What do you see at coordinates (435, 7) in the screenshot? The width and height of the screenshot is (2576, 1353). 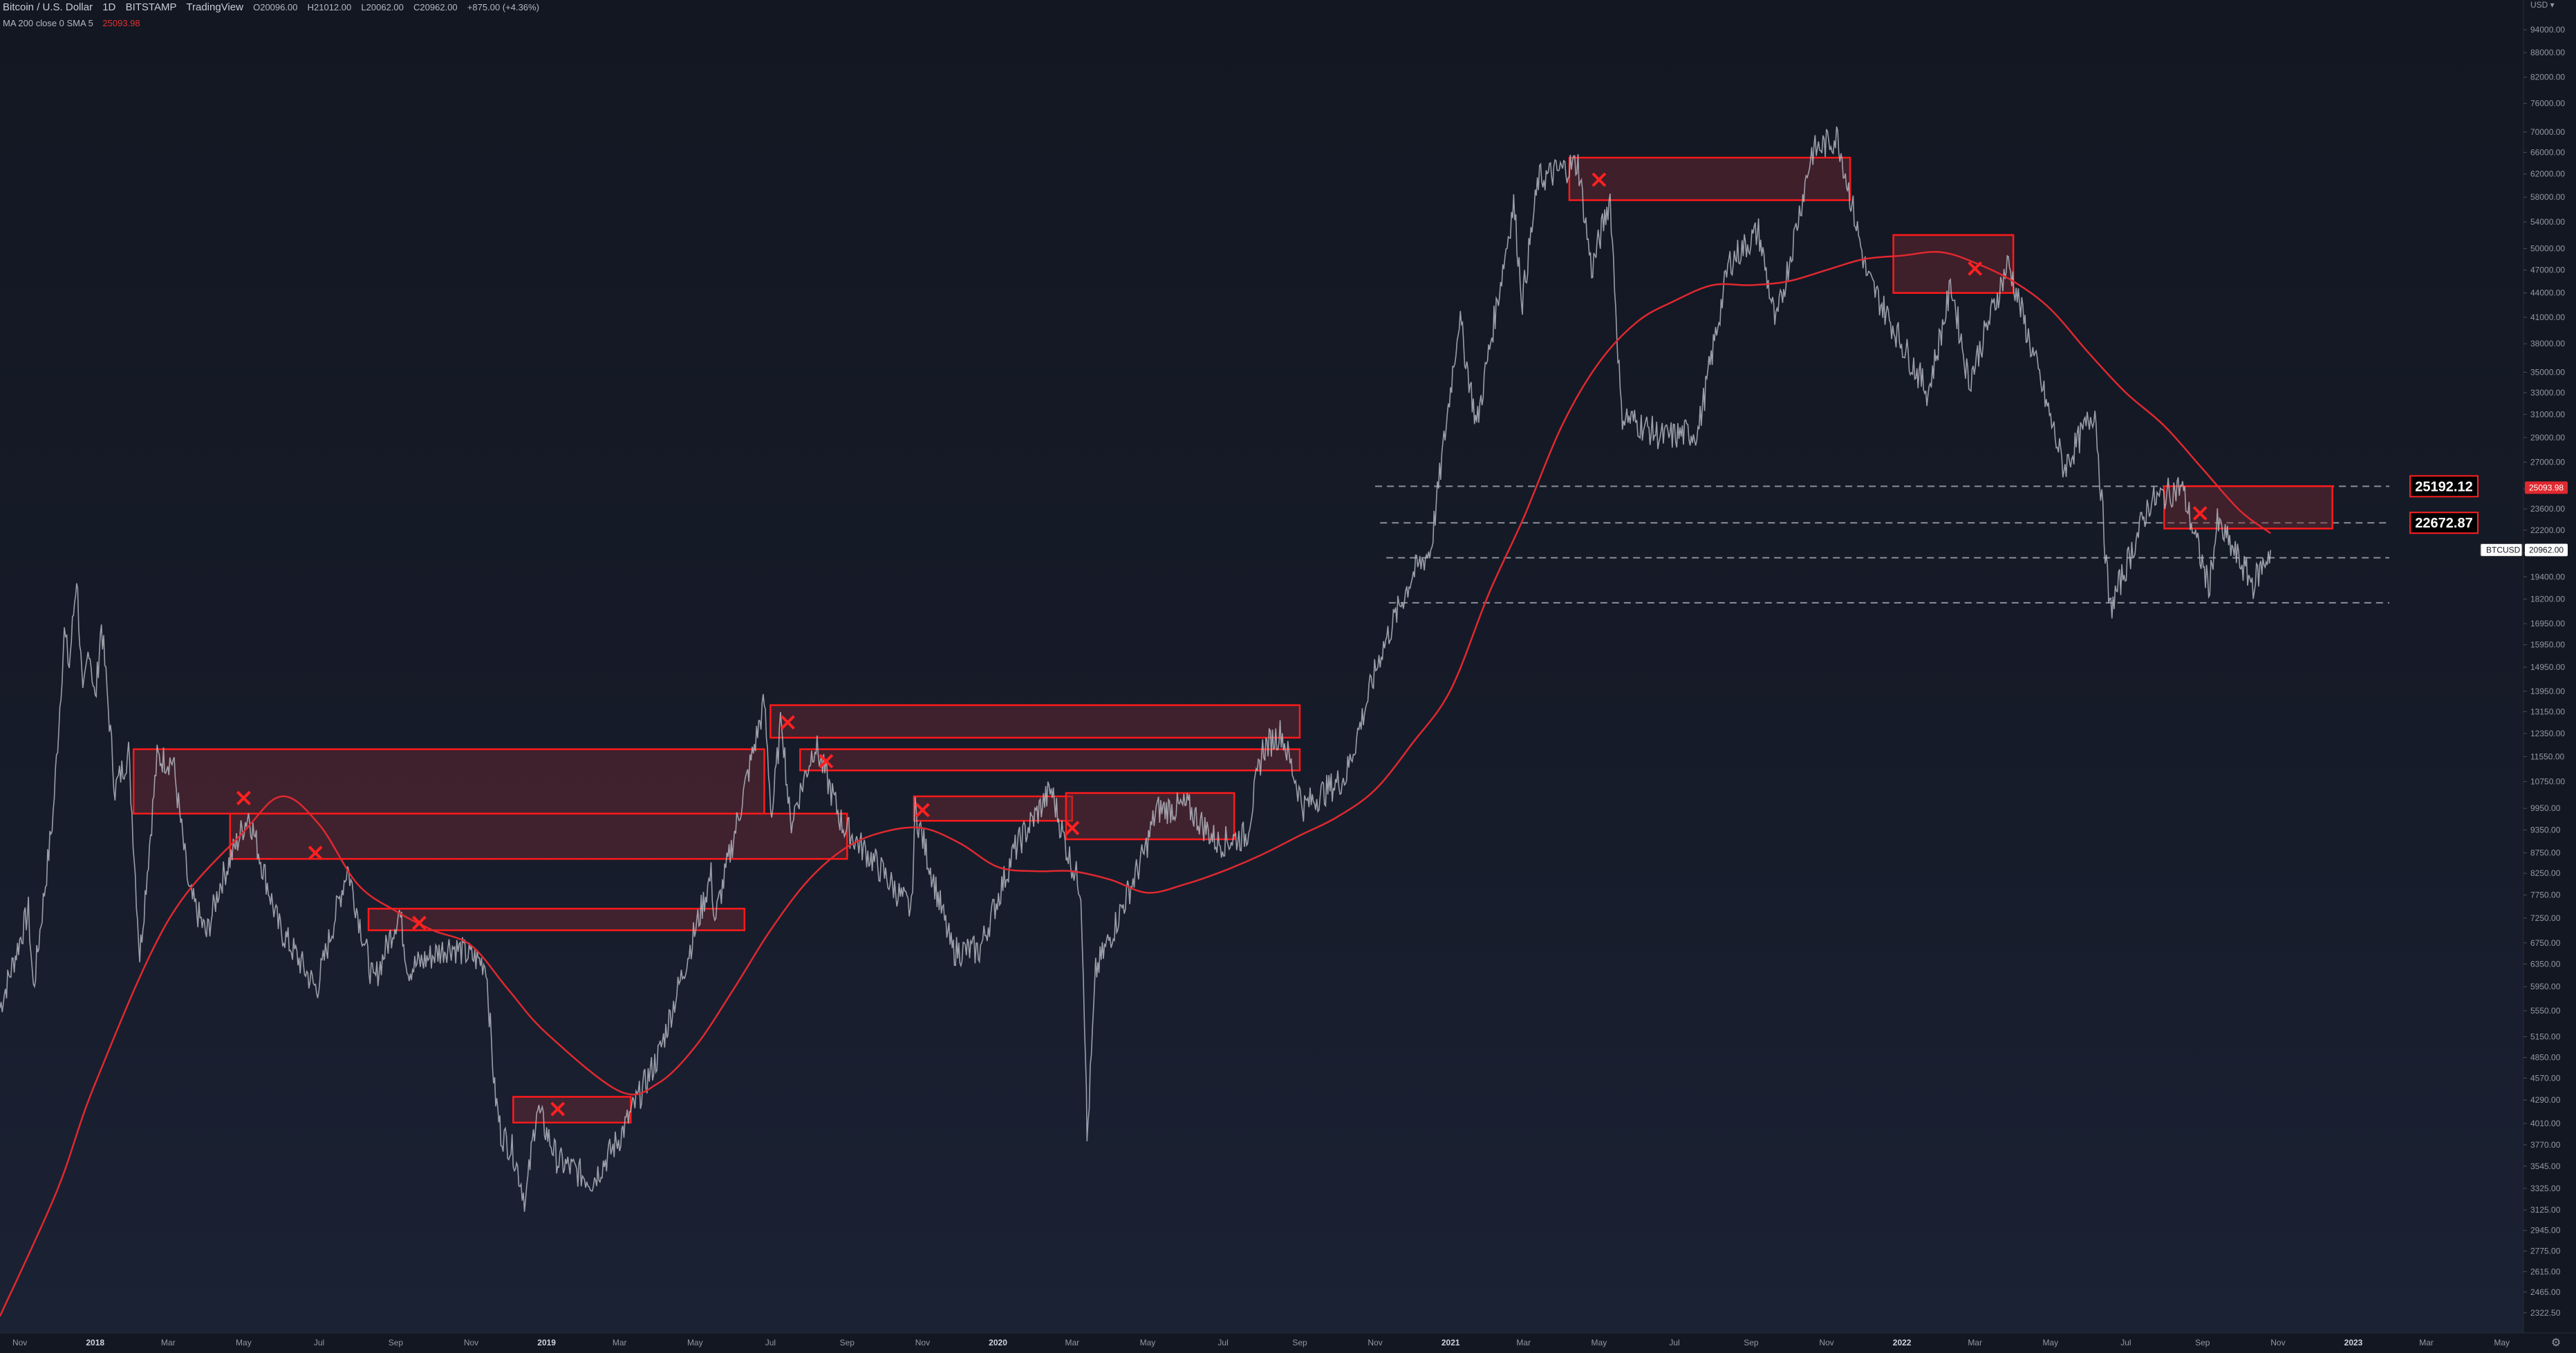 I see `ohlc-close: C20962.00` at bounding box center [435, 7].